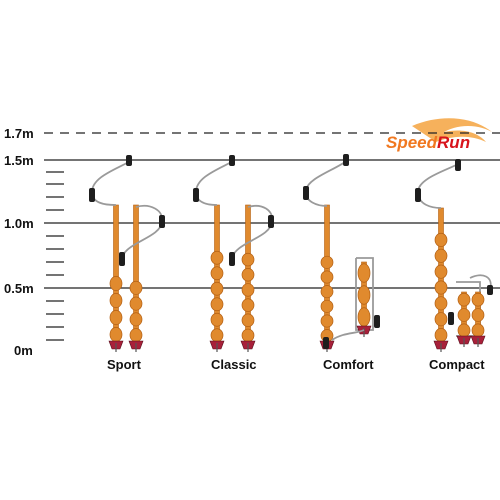 This screenshot has height=500, width=500. I want to click on auger-sport, so click(127, 253).